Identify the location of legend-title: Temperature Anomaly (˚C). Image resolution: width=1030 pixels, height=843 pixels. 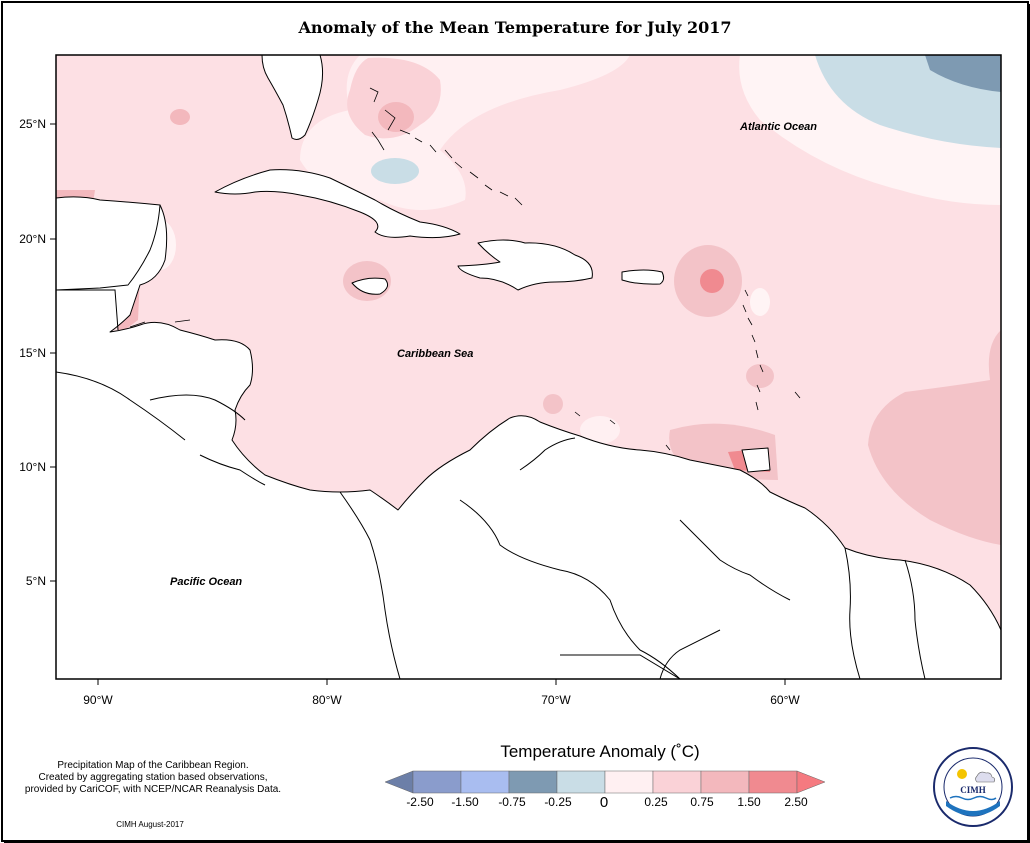
(600, 751).